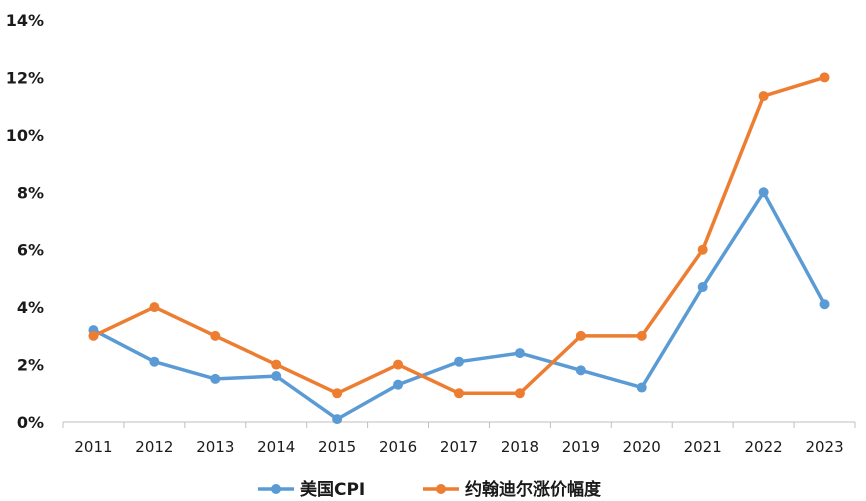 The height and width of the screenshot is (501, 866). What do you see at coordinates (764, 447) in the screenshot?
I see `x-tick-label: 2022` at bounding box center [764, 447].